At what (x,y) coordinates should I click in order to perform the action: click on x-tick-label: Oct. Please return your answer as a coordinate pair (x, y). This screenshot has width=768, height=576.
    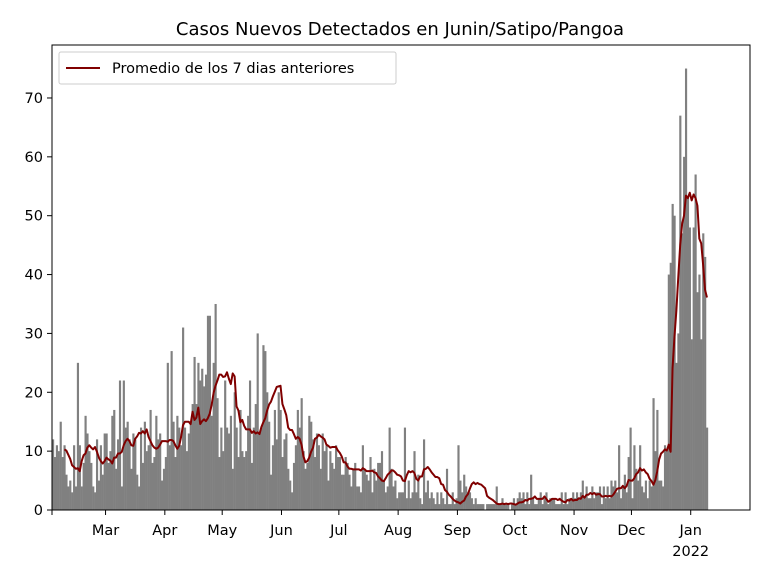
    Looking at the image, I should click on (514, 531).